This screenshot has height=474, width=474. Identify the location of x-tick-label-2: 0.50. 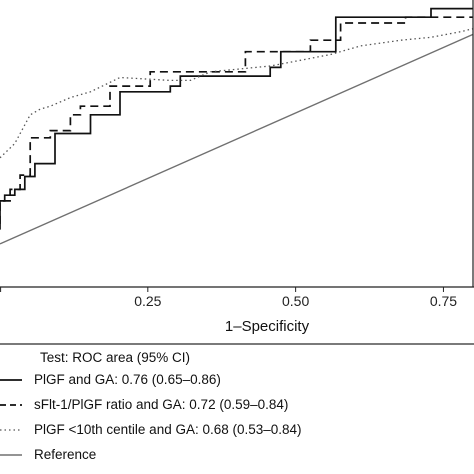
(295, 301).